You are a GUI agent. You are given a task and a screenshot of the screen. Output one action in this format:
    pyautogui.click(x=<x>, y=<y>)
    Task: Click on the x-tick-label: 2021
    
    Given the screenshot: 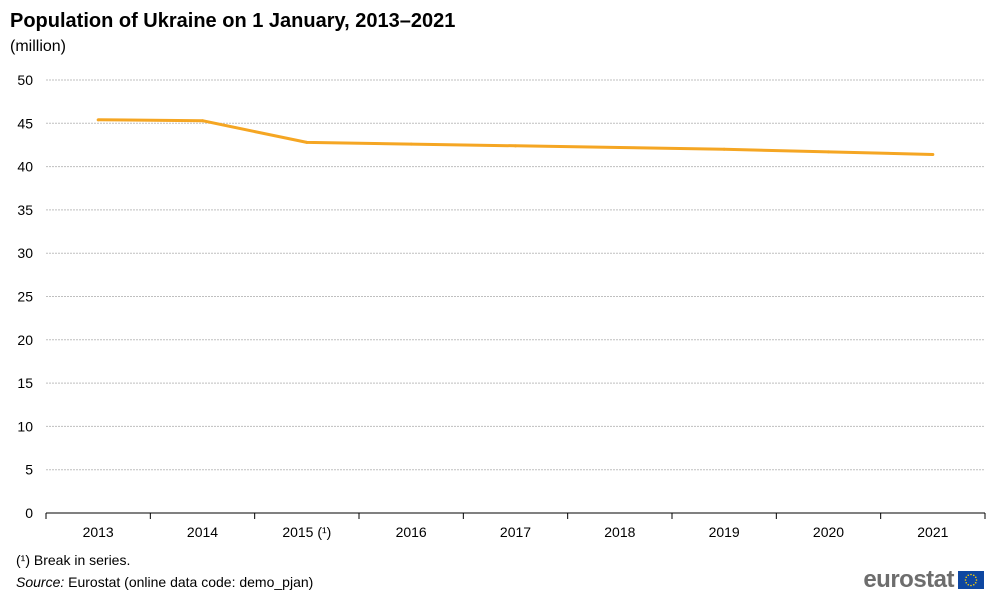 What is the action you would take?
    pyautogui.click(x=932, y=532)
    